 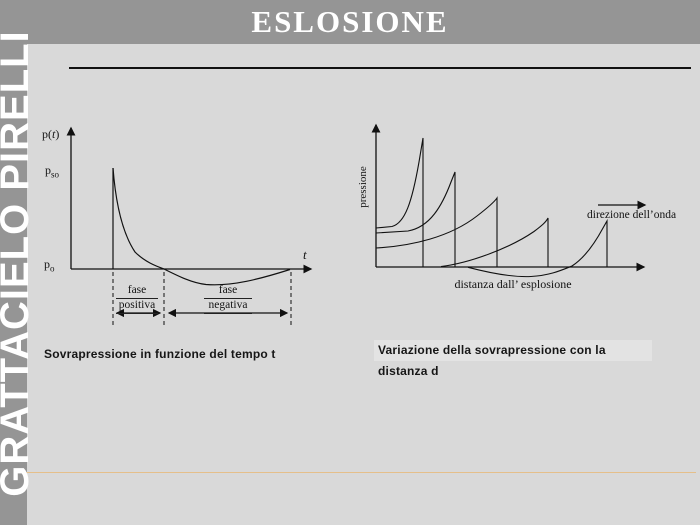 I want to click on positive-phase-label: fase positiva, so click(x=137, y=299).